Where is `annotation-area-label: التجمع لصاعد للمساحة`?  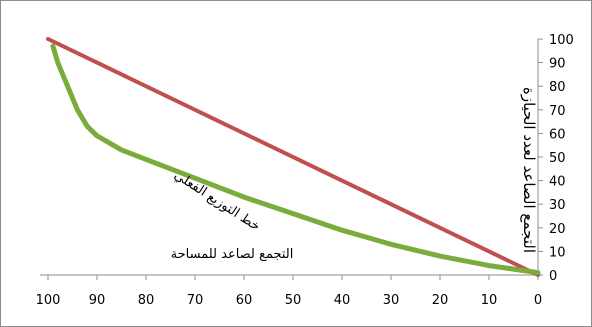 annotation-area-label: التجمع لصاعد للمساحة is located at coordinates (232, 254).